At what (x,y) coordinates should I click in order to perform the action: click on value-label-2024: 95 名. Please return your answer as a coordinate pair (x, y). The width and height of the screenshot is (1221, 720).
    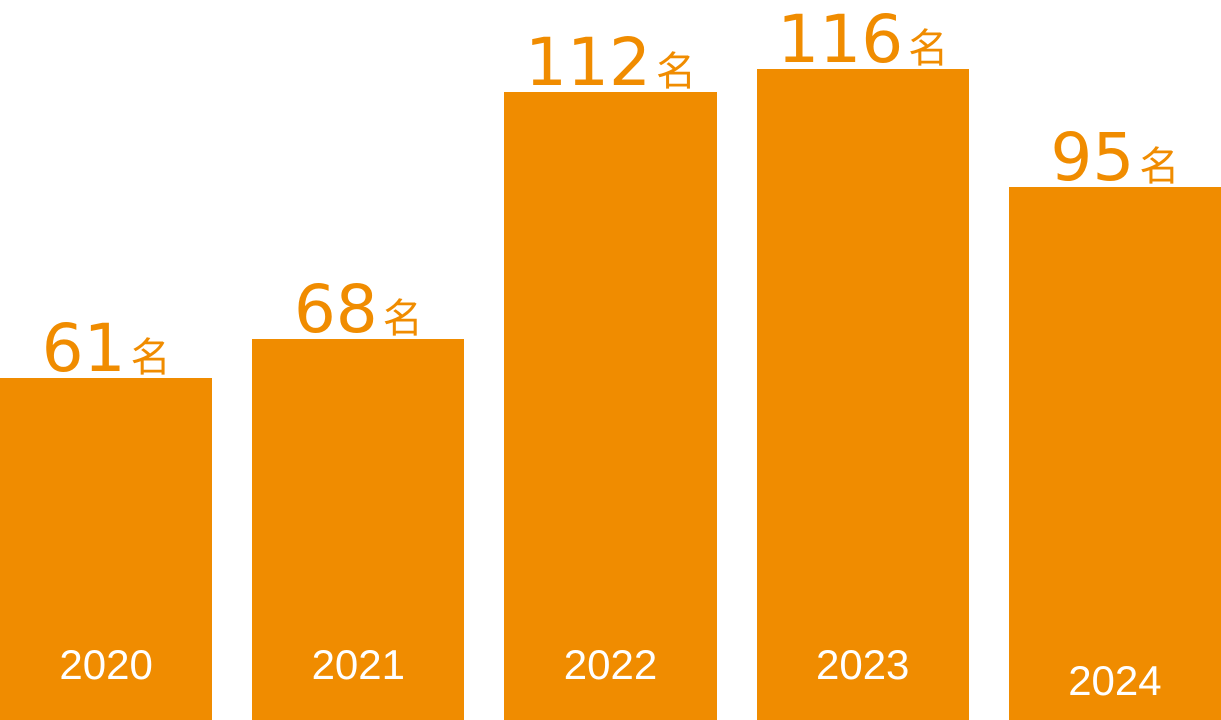
    Looking at the image, I should click on (1114, 158).